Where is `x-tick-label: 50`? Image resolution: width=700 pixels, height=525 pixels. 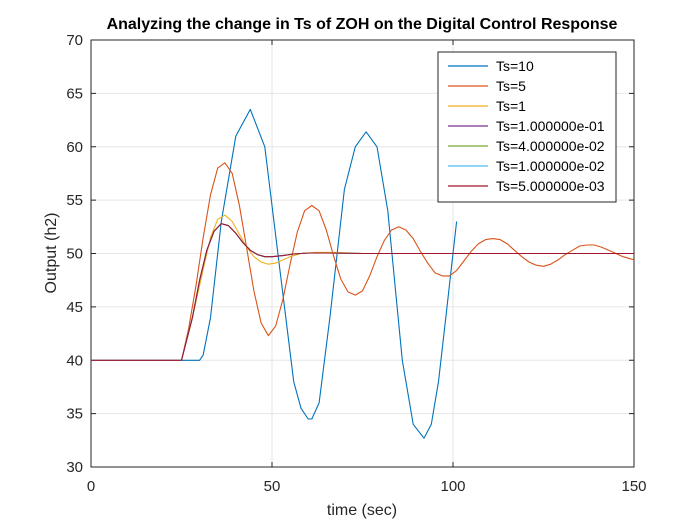 x-tick-label: 50 is located at coordinates (272, 486).